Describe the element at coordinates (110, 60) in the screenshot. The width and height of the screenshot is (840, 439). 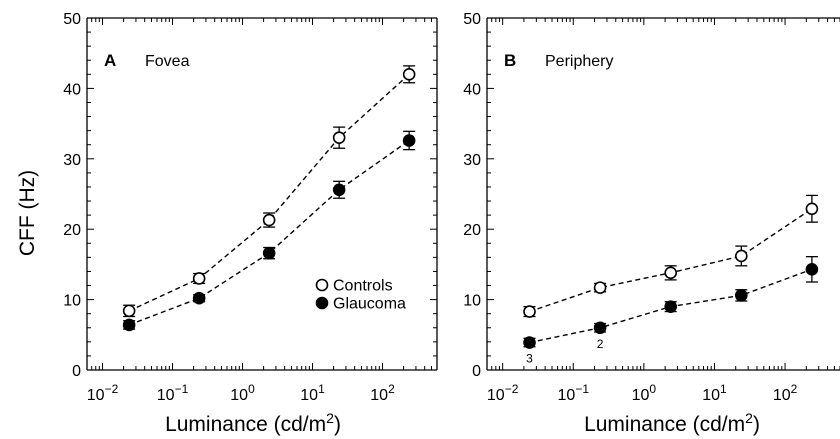
I see `panel-letter: A` at that location.